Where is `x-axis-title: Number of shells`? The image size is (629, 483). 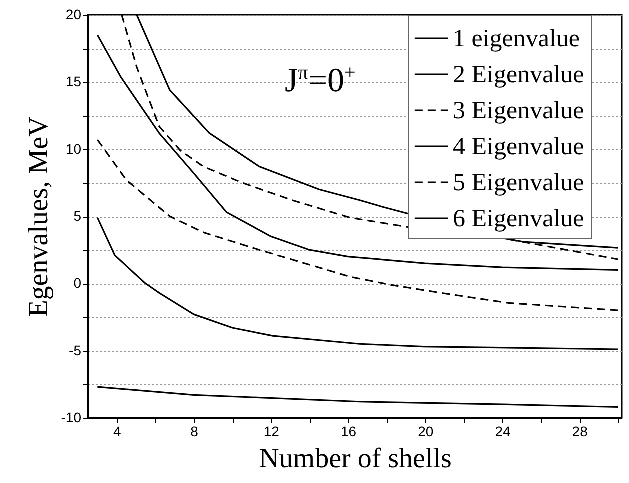 x-axis-title: Number of shells is located at coordinates (355, 459).